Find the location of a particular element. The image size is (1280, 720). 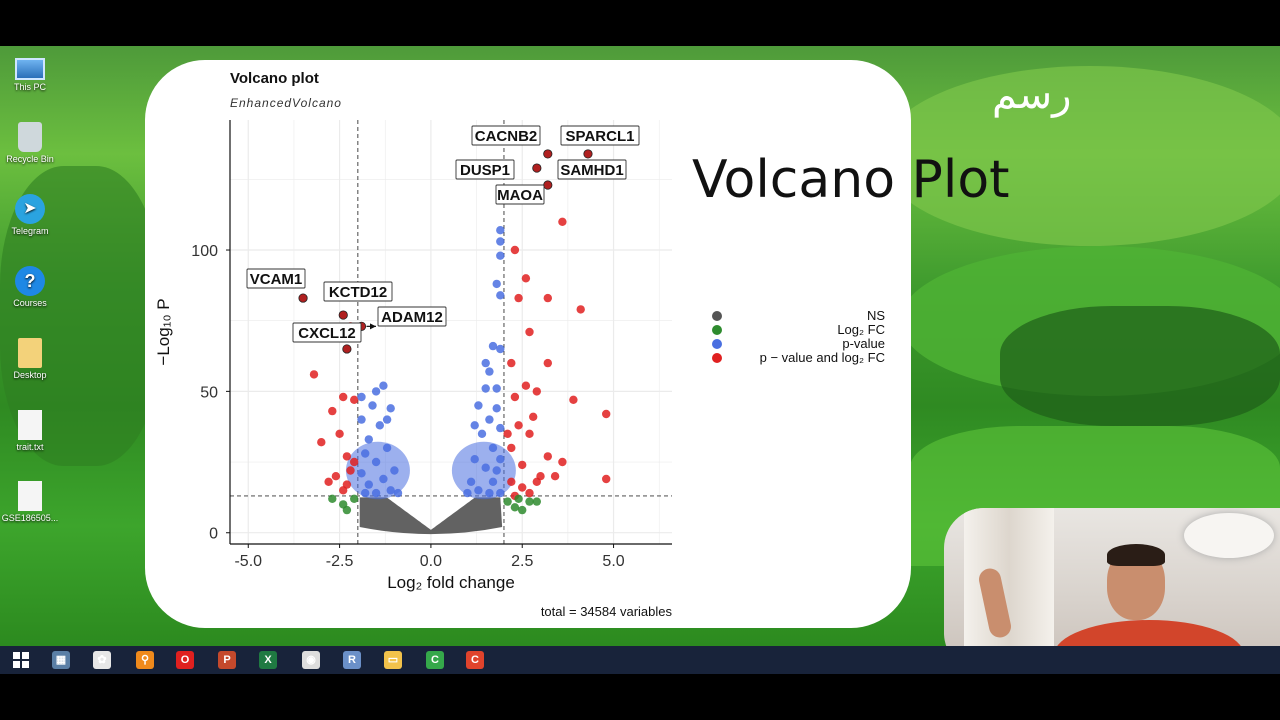

gene-label: SAMHD1 is located at coordinates (591, 170).